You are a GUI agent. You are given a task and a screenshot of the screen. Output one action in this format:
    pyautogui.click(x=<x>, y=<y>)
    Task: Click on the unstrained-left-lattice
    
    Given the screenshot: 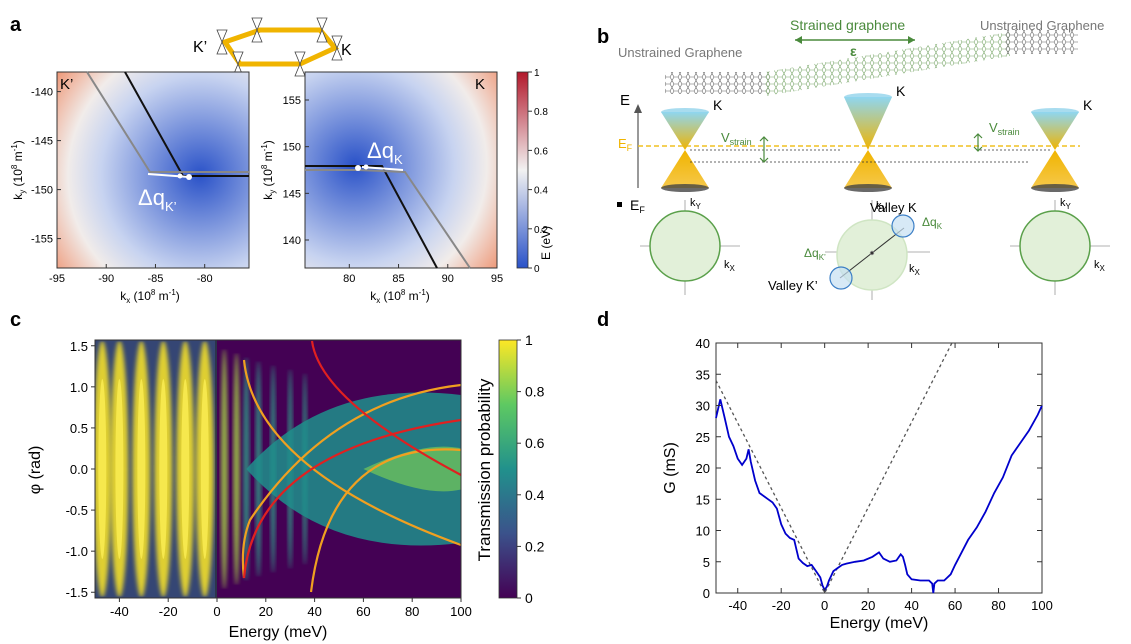 What is the action you would take?
    pyautogui.click(x=717, y=83)
    